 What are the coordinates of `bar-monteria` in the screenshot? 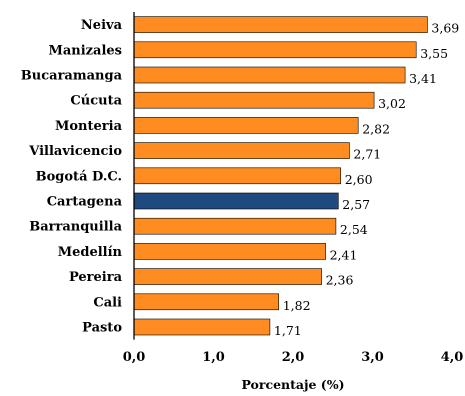 It's located at (246, 125).